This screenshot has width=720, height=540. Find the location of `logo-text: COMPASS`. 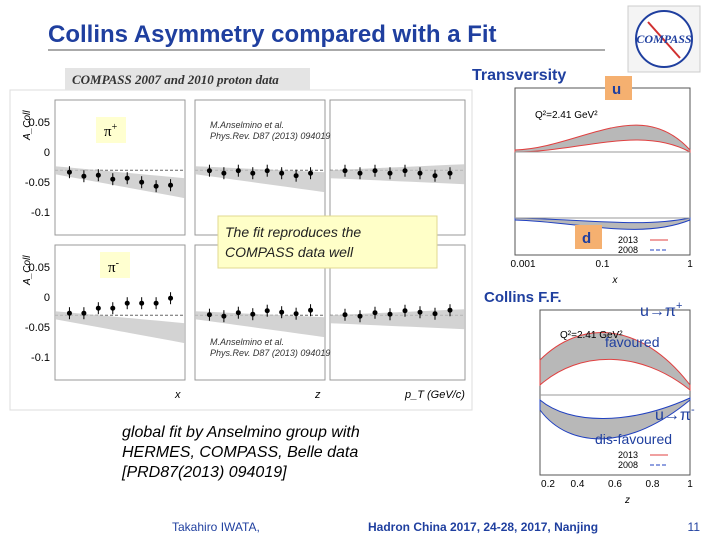

logo-text: COMPASS is located at coordinates (663, 39).